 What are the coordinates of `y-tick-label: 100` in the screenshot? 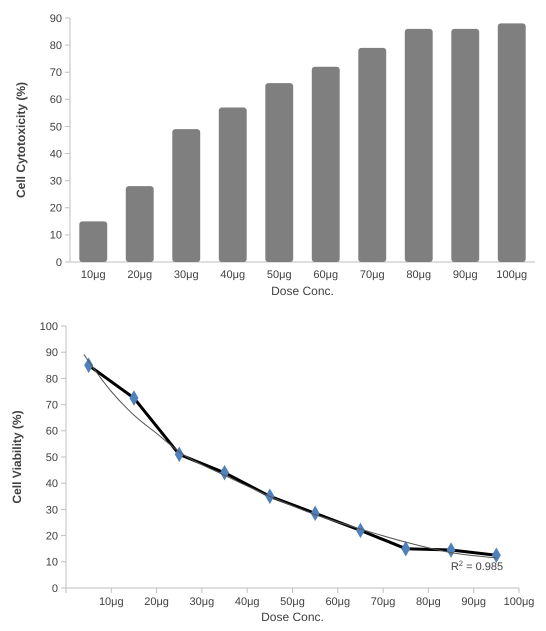 It's located at (49, 326).